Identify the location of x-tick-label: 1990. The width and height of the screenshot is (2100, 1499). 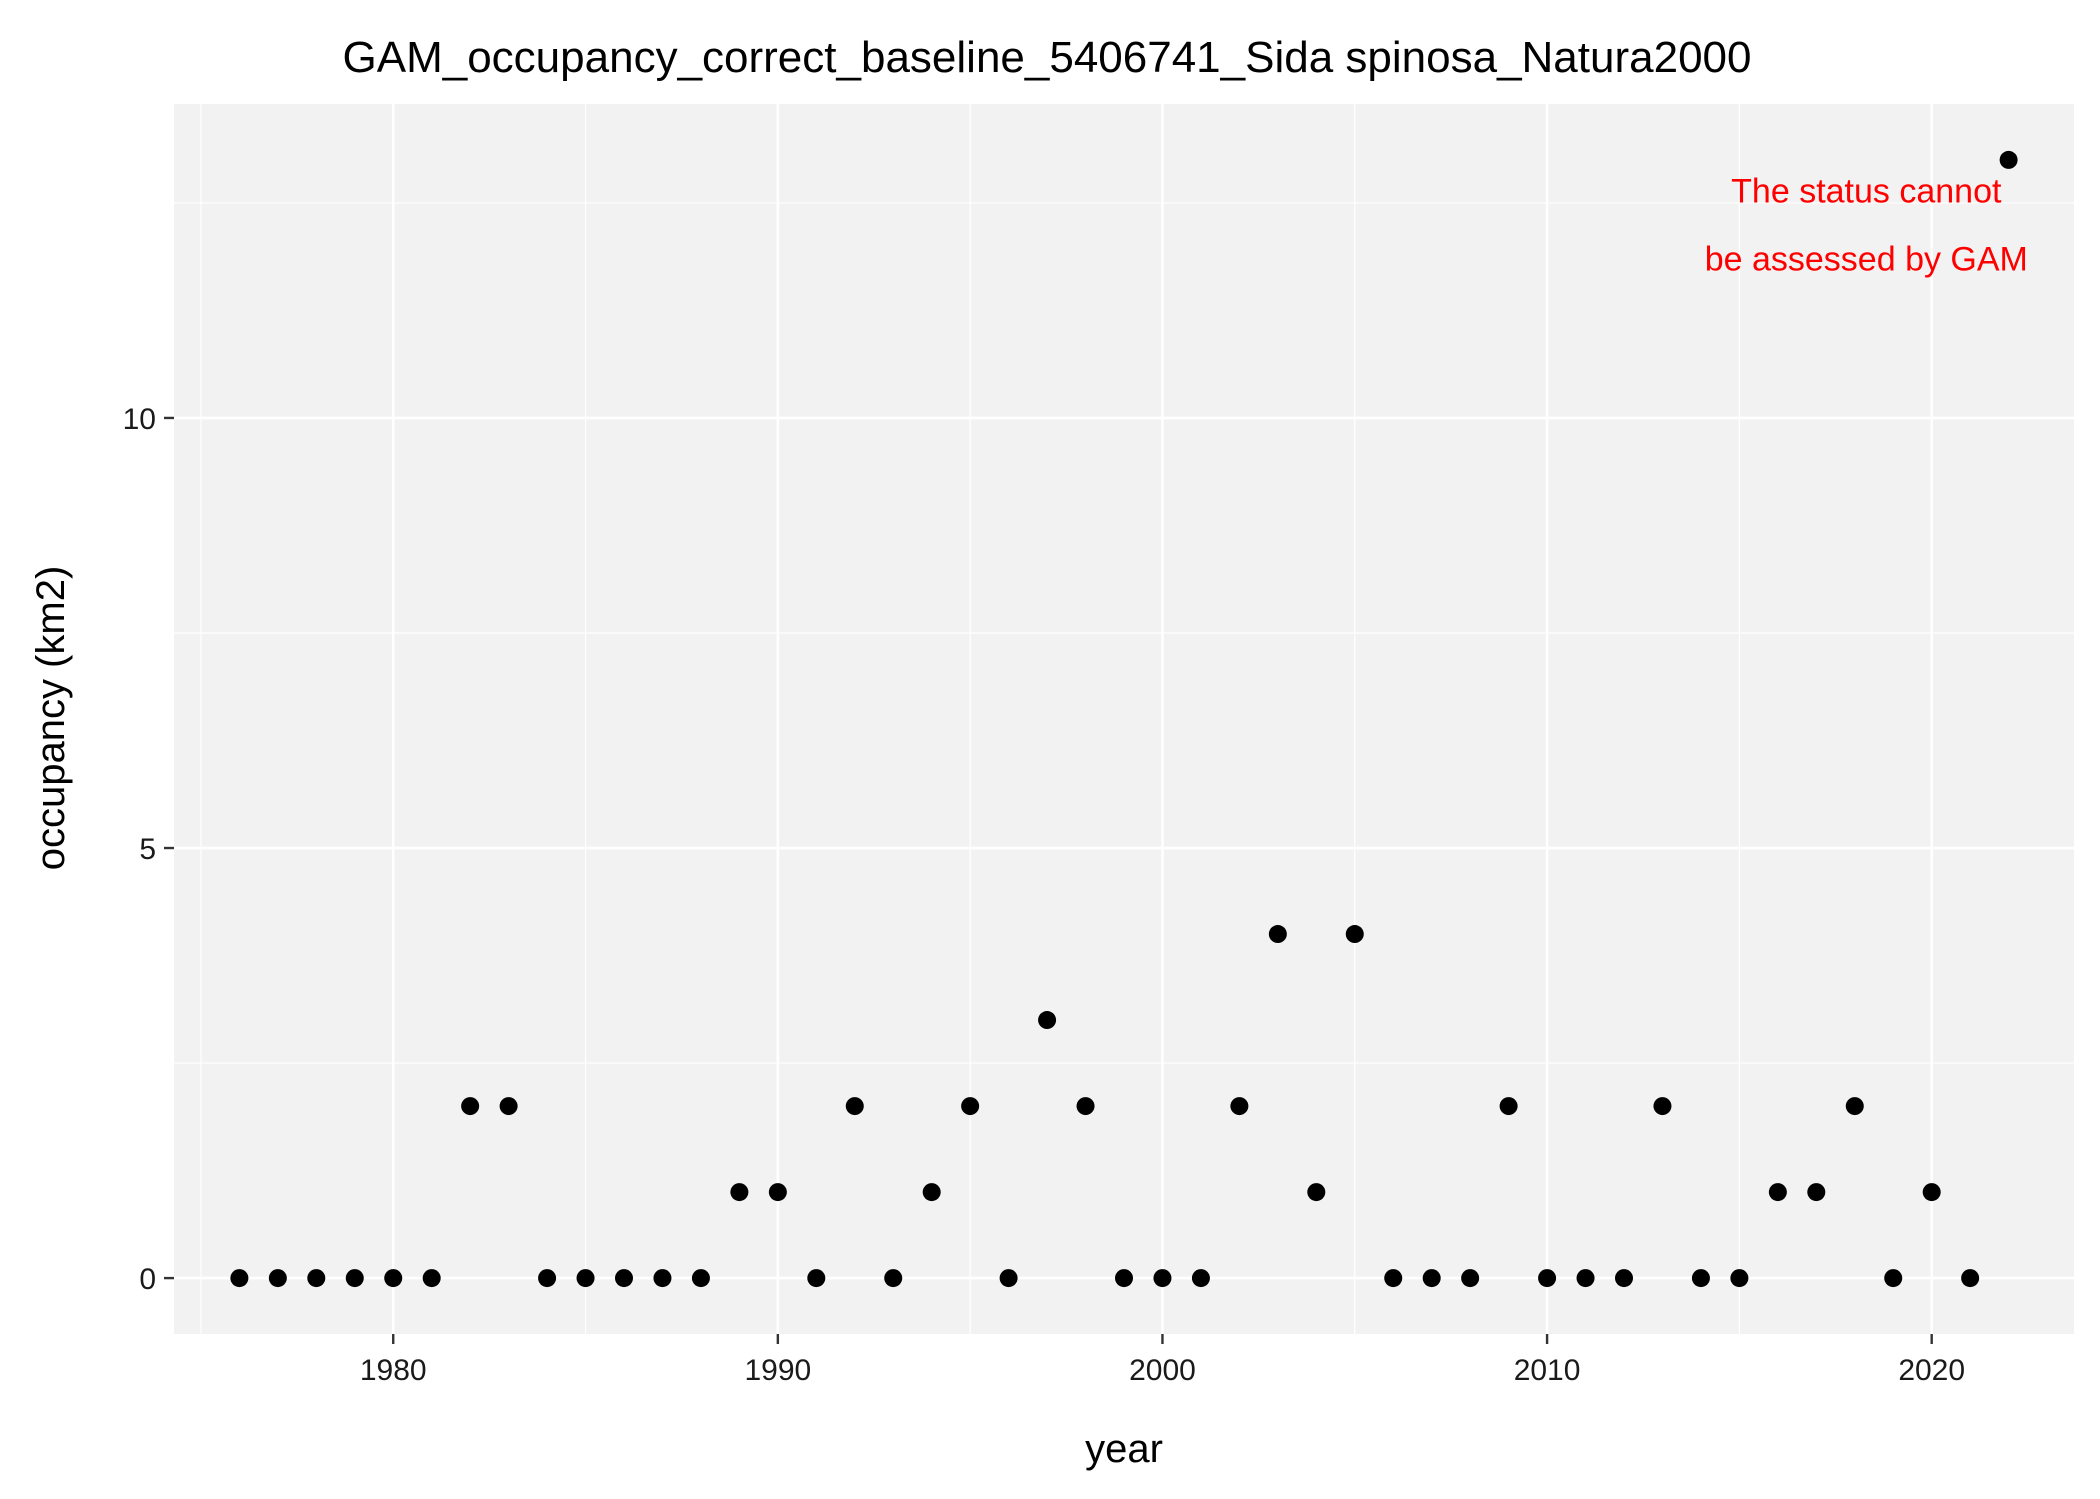
(777, 1370).